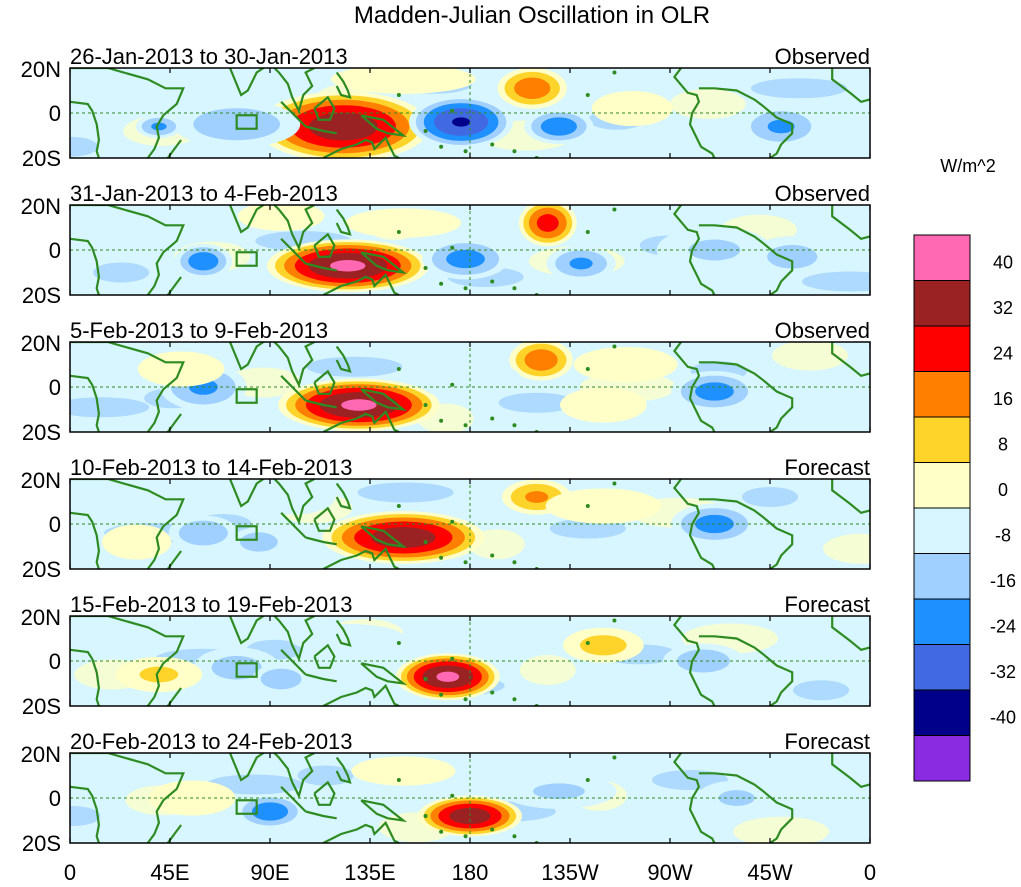 This screenshot has width=1021, height=887. Describe the element at coordinates (1003, 718) in the screenshot. I see `colorbar-level-label: -40` at that location.